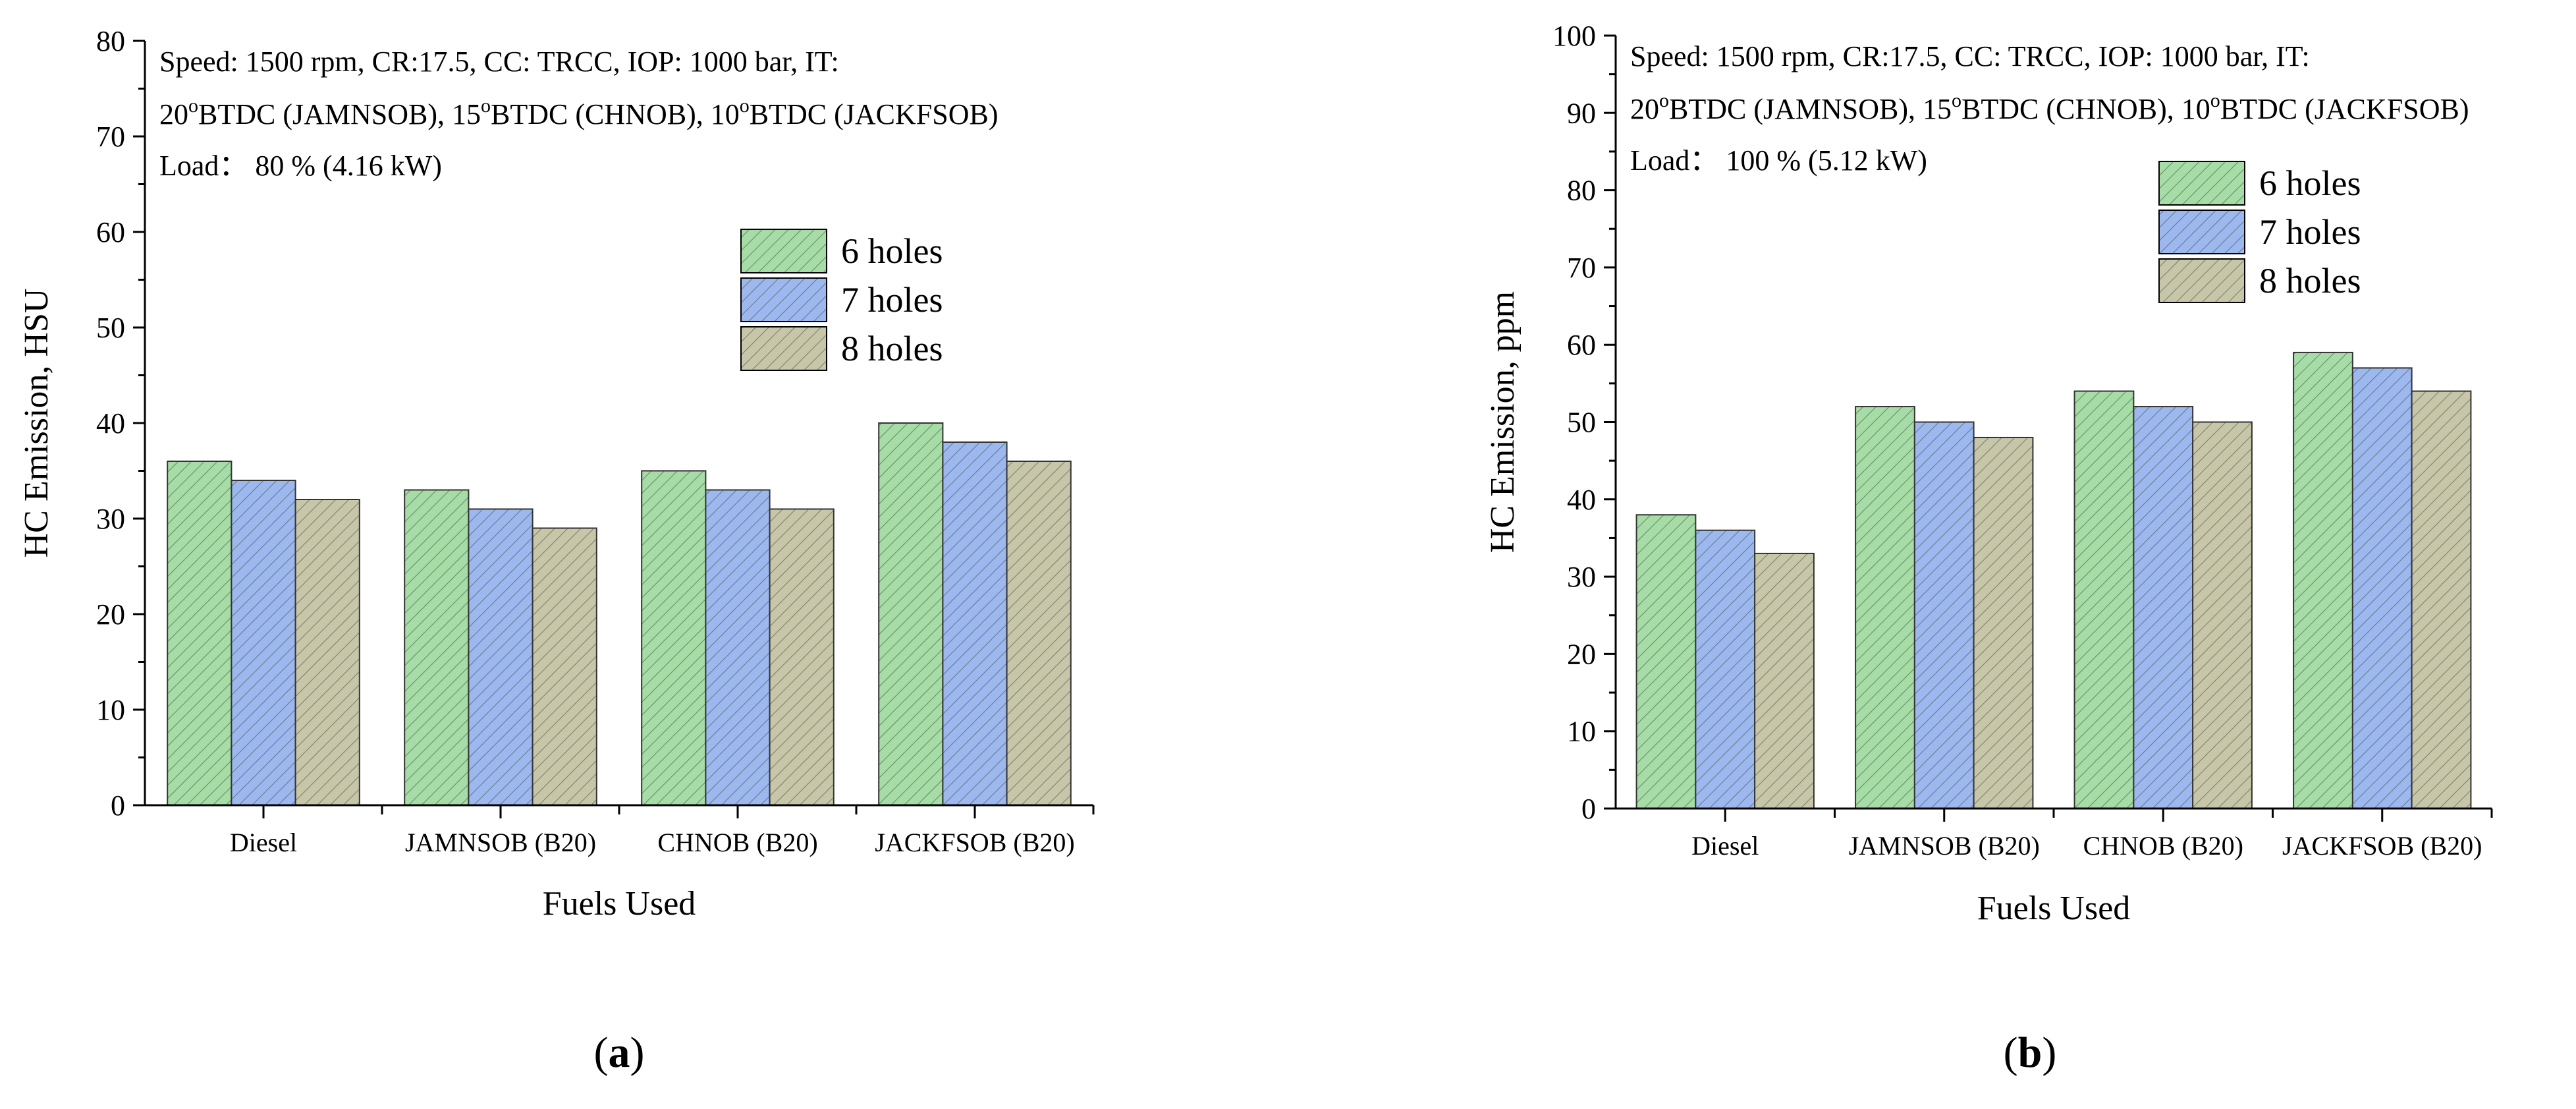  Describe the element at coordinates (619, 1053) in the screenshot. I see `panel-label-a: (a)` at that location.